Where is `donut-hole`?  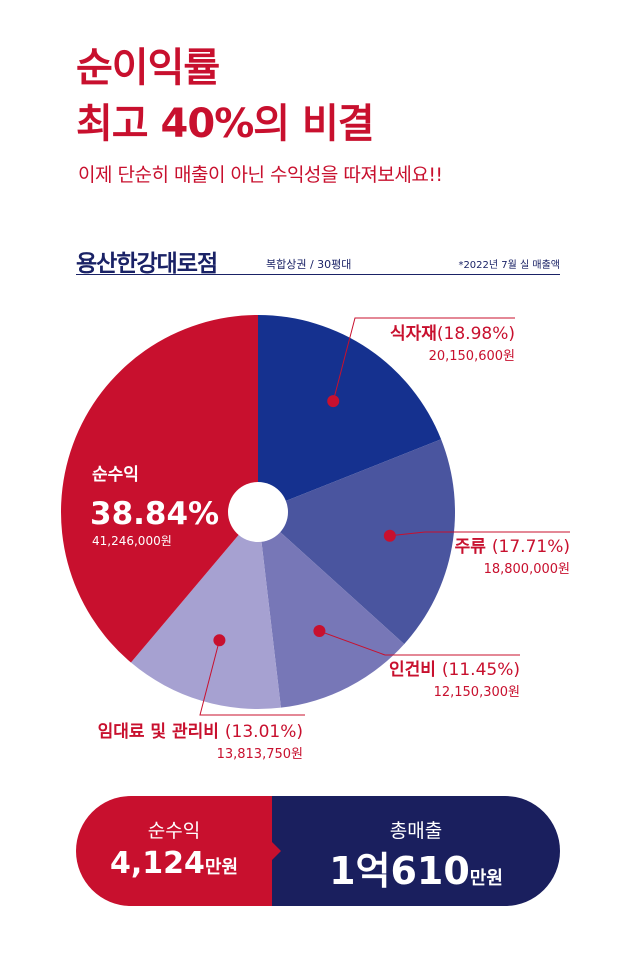
donut-hole is located at coordinates (258, 512).